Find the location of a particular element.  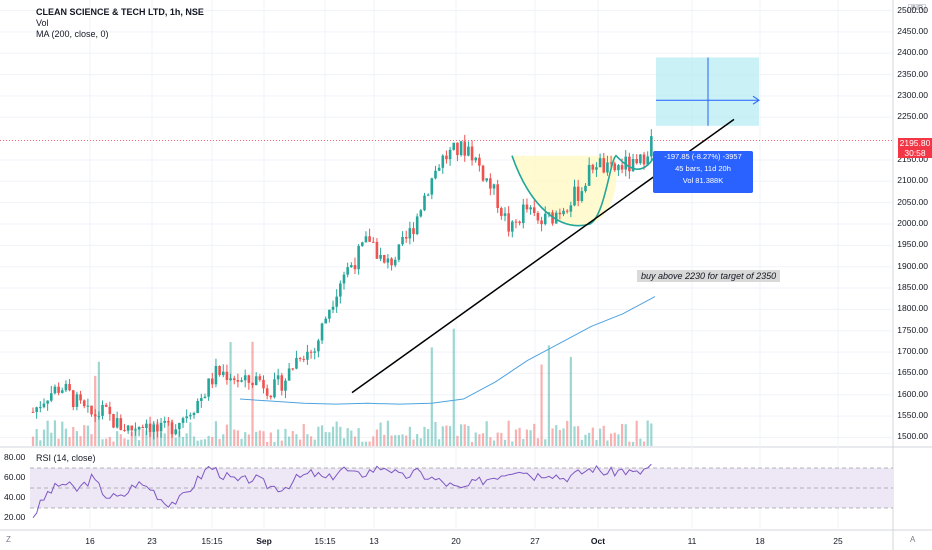

time-tick-label: 23 is located at coordinates (152, 541).